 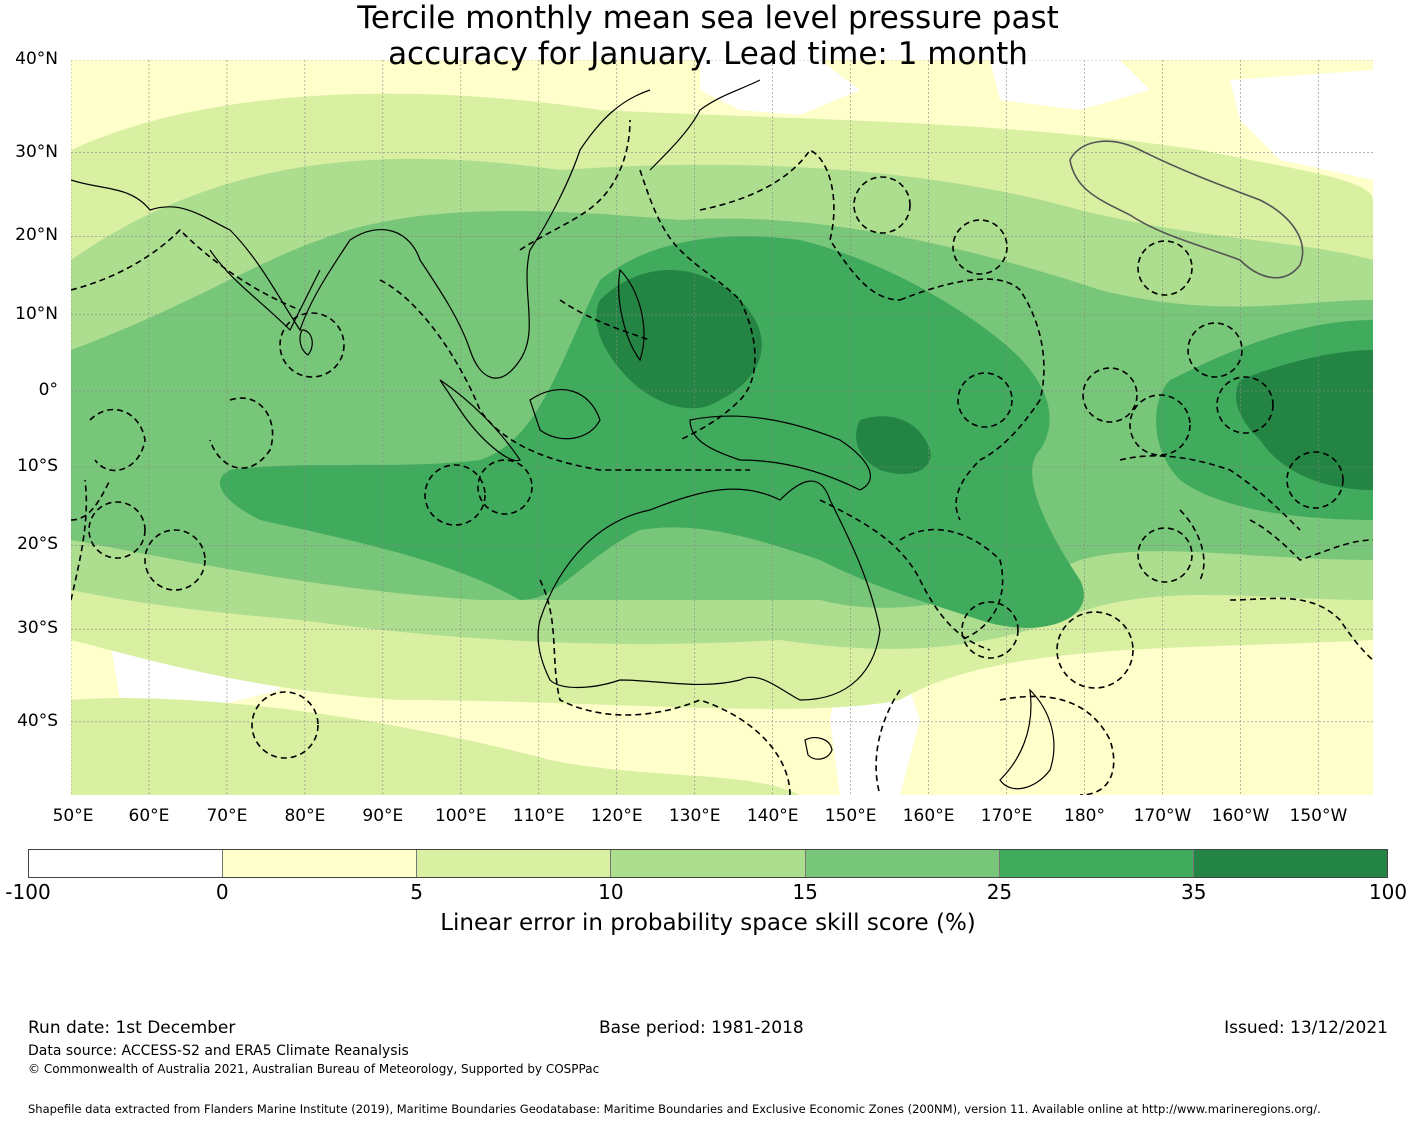 What do you see at coordinates (1193, 892) in the screenshot?
I see `colorbar-tick-label: 35` at bounding box center [1193, 892].